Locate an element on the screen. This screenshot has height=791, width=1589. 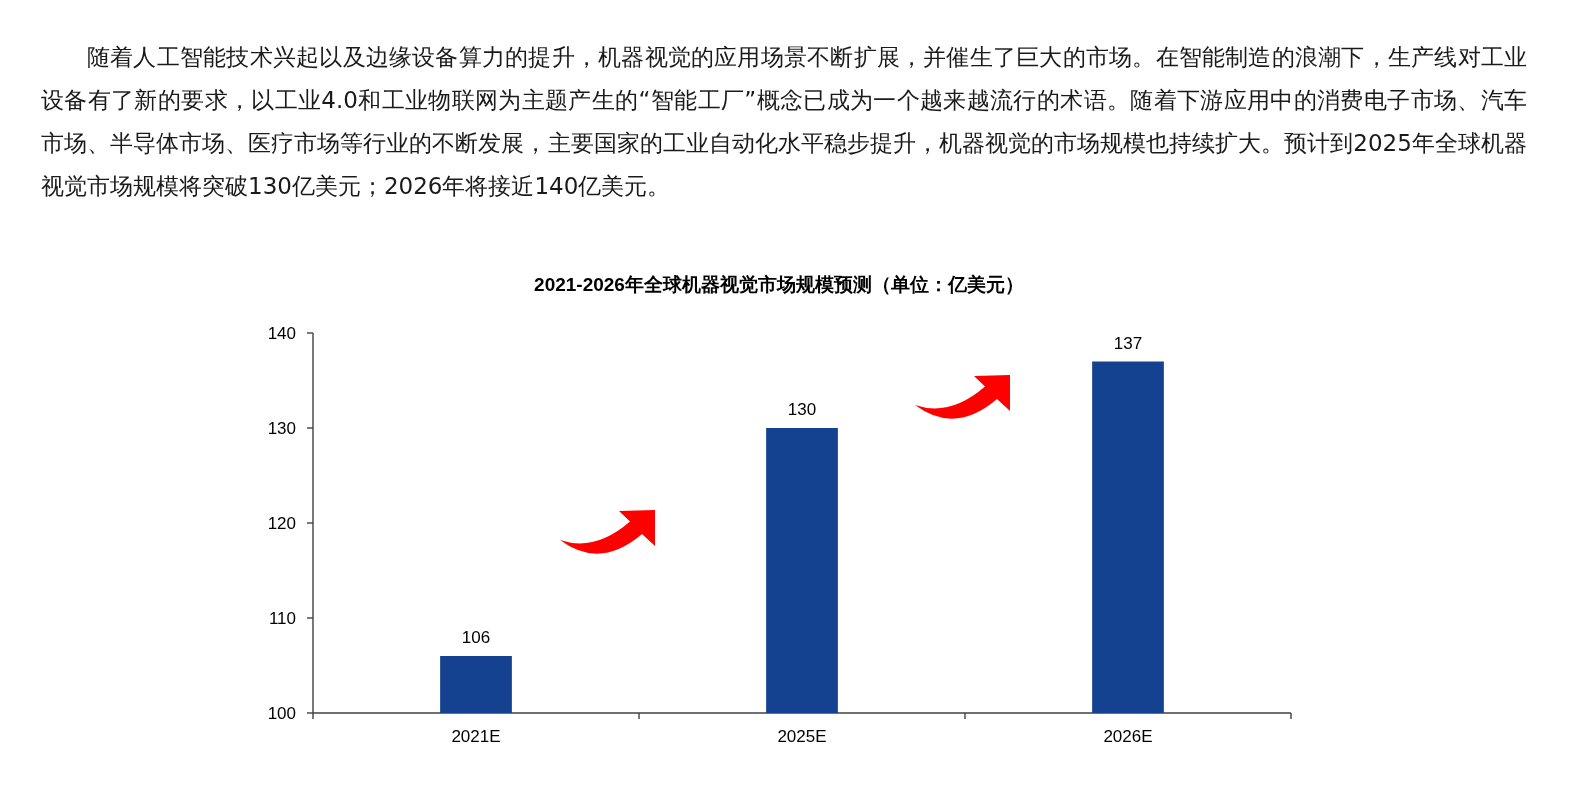
y-tick-label: 100 is located at coordinates (281, 713).